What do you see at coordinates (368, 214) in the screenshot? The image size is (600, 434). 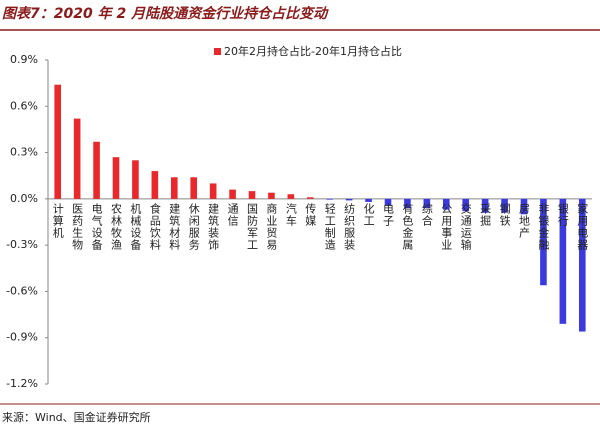 I see `x-tick-label: 化工` at bounding box center [368, 214].